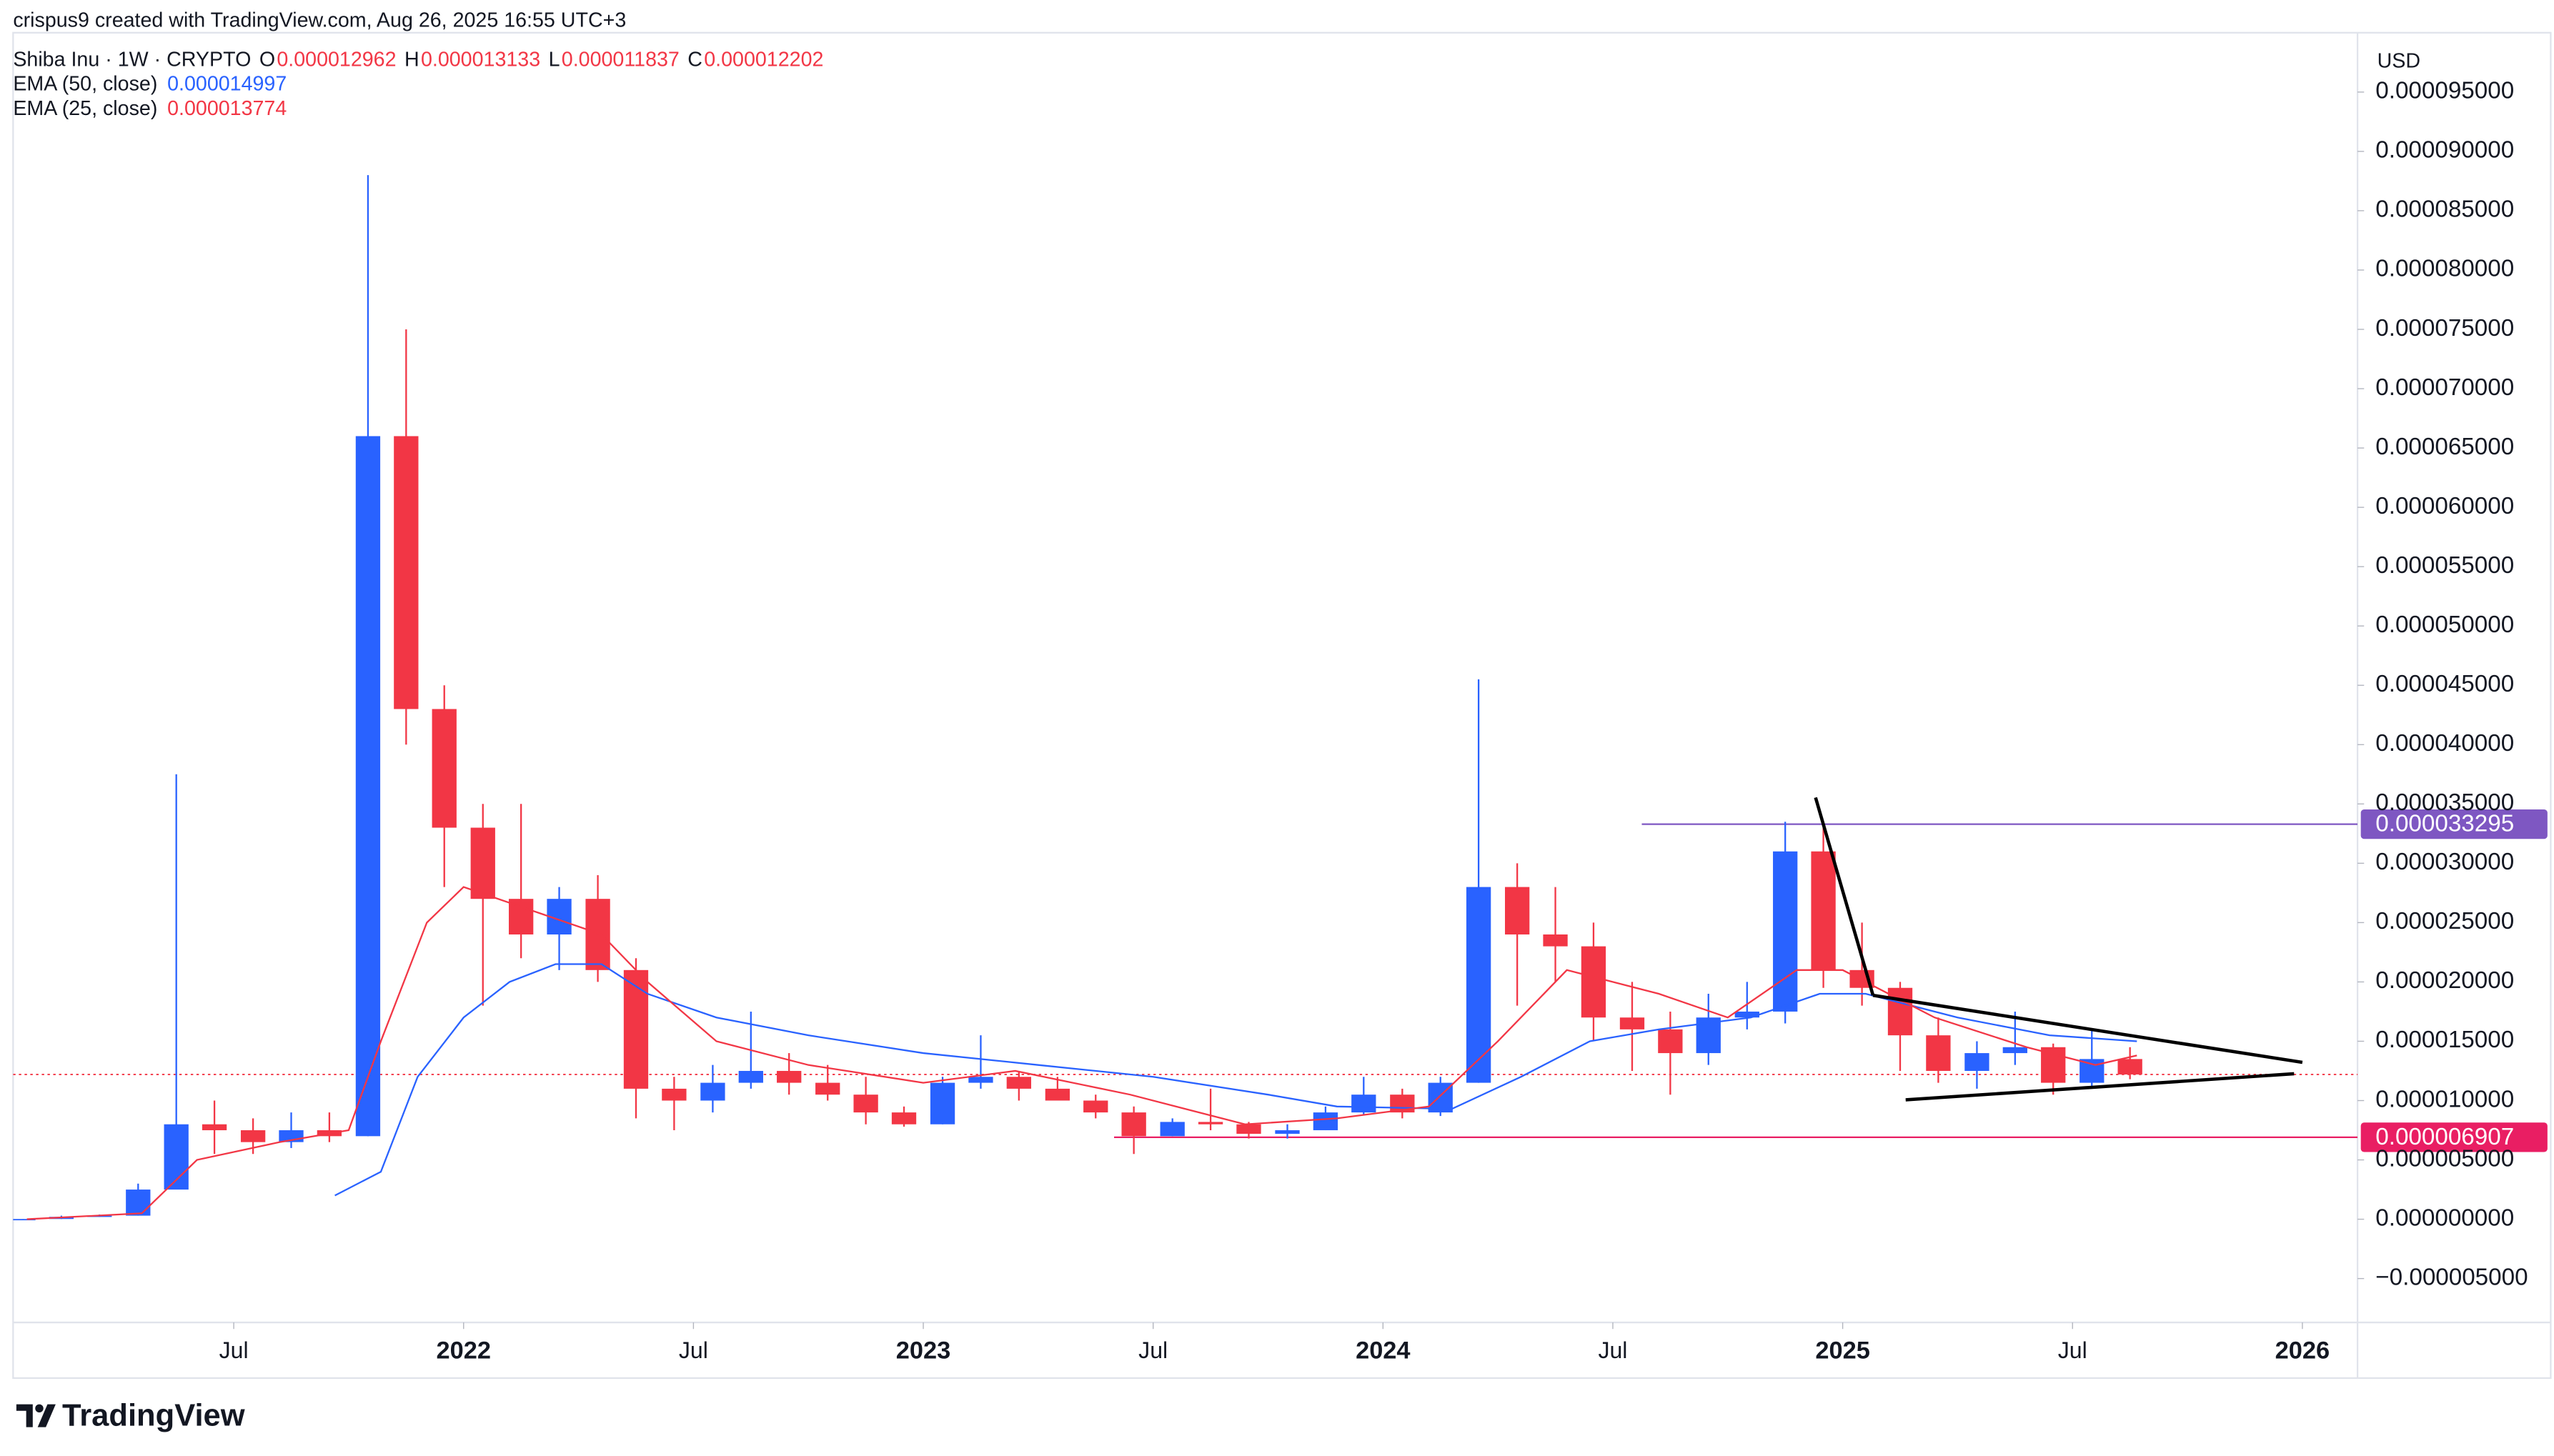 The width and height of the screenshot is (2554, 1456). Describe the element at coordinates (2454, 980) in the screenshot. I see `overlay: 0.000033295 0.000006907` at that location.